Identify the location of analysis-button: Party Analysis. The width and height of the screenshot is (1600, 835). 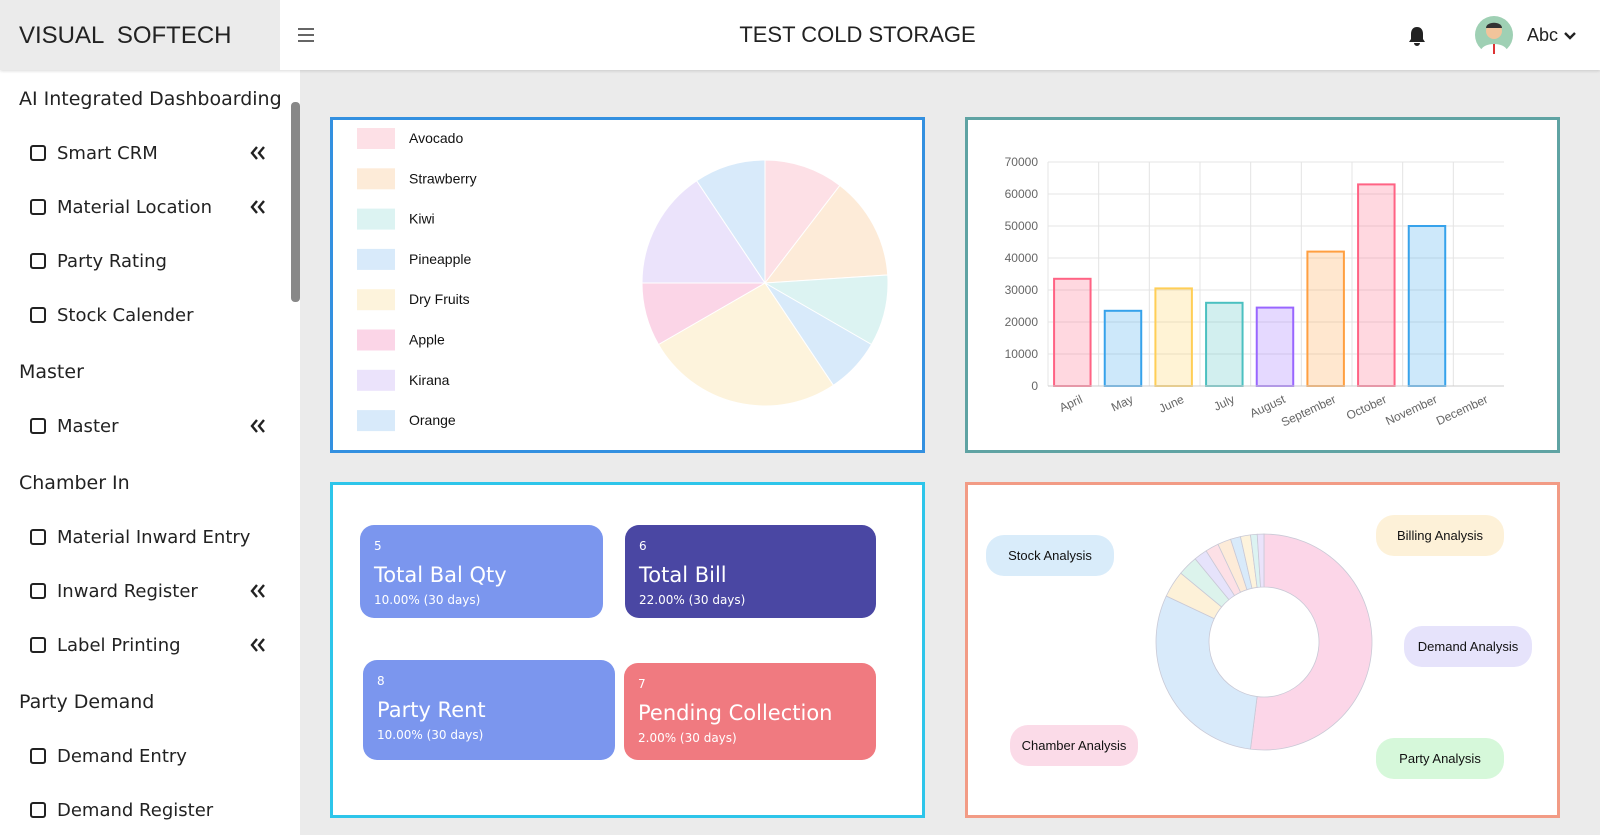
(1440, 758).